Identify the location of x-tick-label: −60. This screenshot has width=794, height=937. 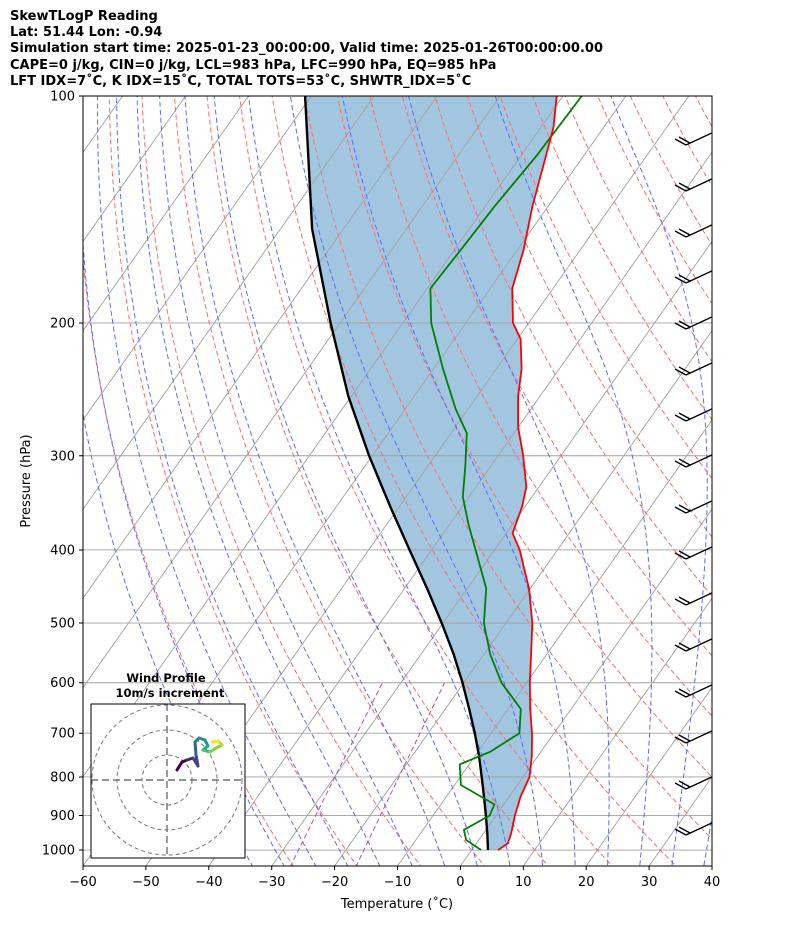
(82, 882).